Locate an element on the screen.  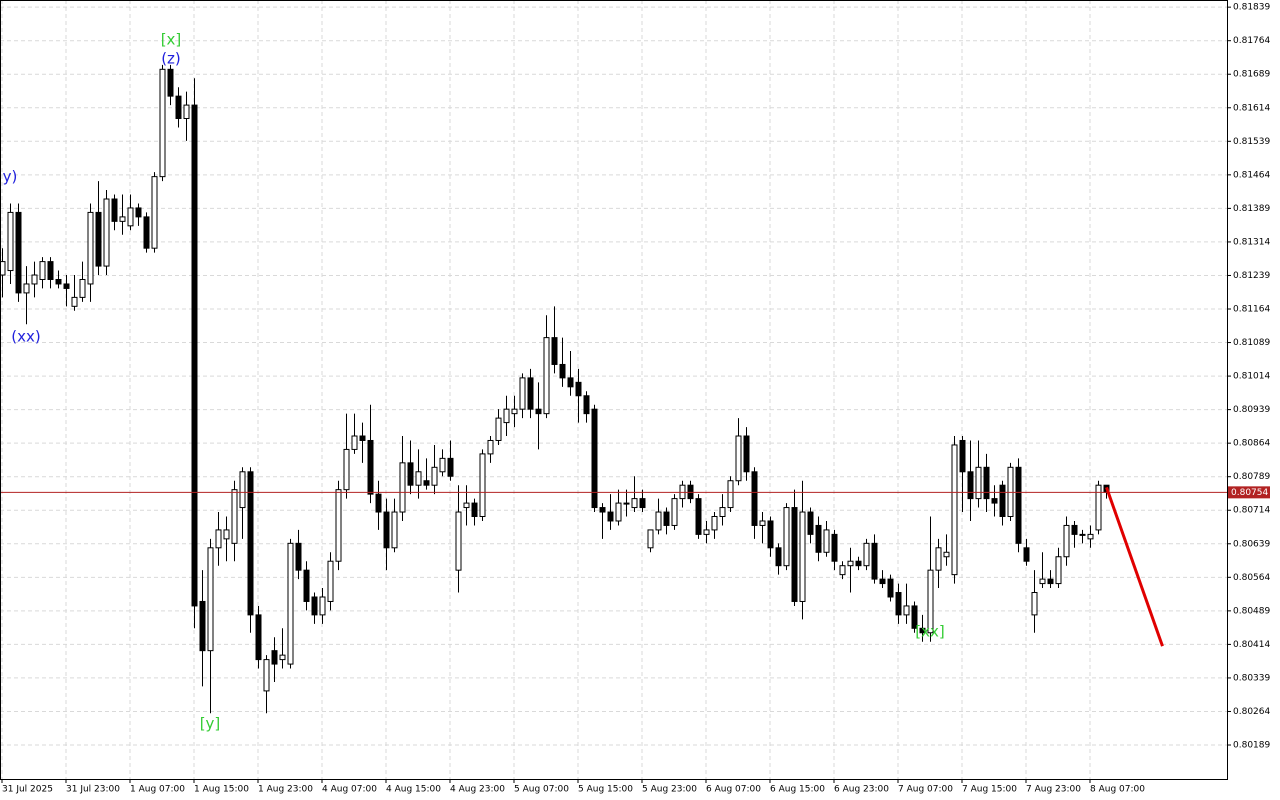
y-tick-label: 0.80714 is located at coordinates (1251, 511).